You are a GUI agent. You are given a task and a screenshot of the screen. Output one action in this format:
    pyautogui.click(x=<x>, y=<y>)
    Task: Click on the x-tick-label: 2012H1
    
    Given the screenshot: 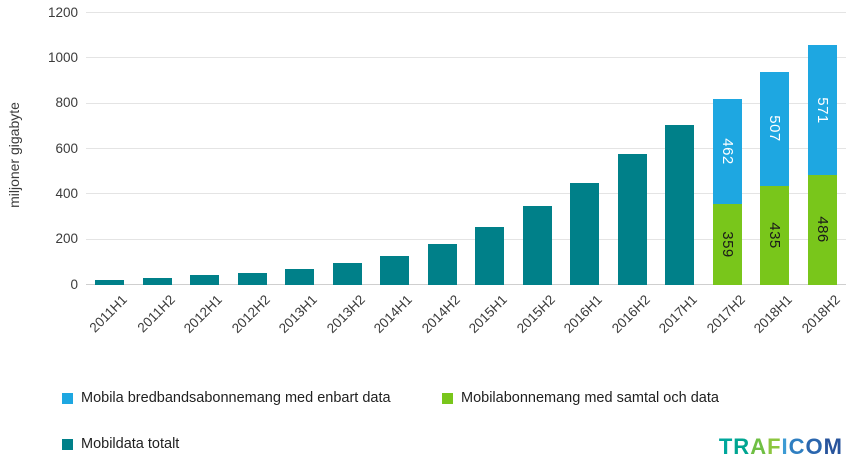 What is the action you would take?
    pyautogui.click(x=203, y=314)
    